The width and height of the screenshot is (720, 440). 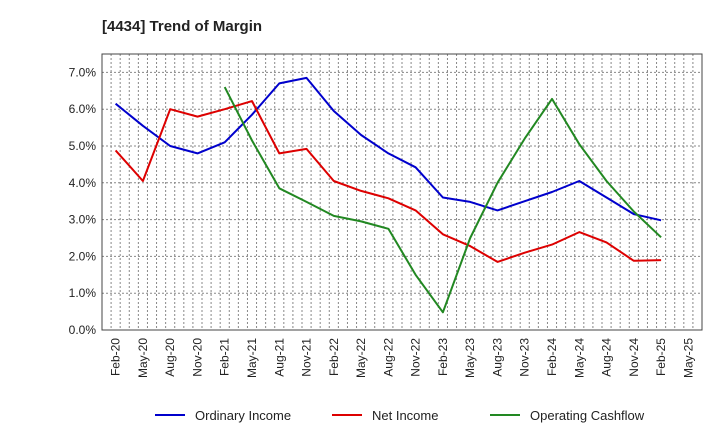 I want to click on chart-title: [4434] Trend of Margin, so click(x=182, y=26).